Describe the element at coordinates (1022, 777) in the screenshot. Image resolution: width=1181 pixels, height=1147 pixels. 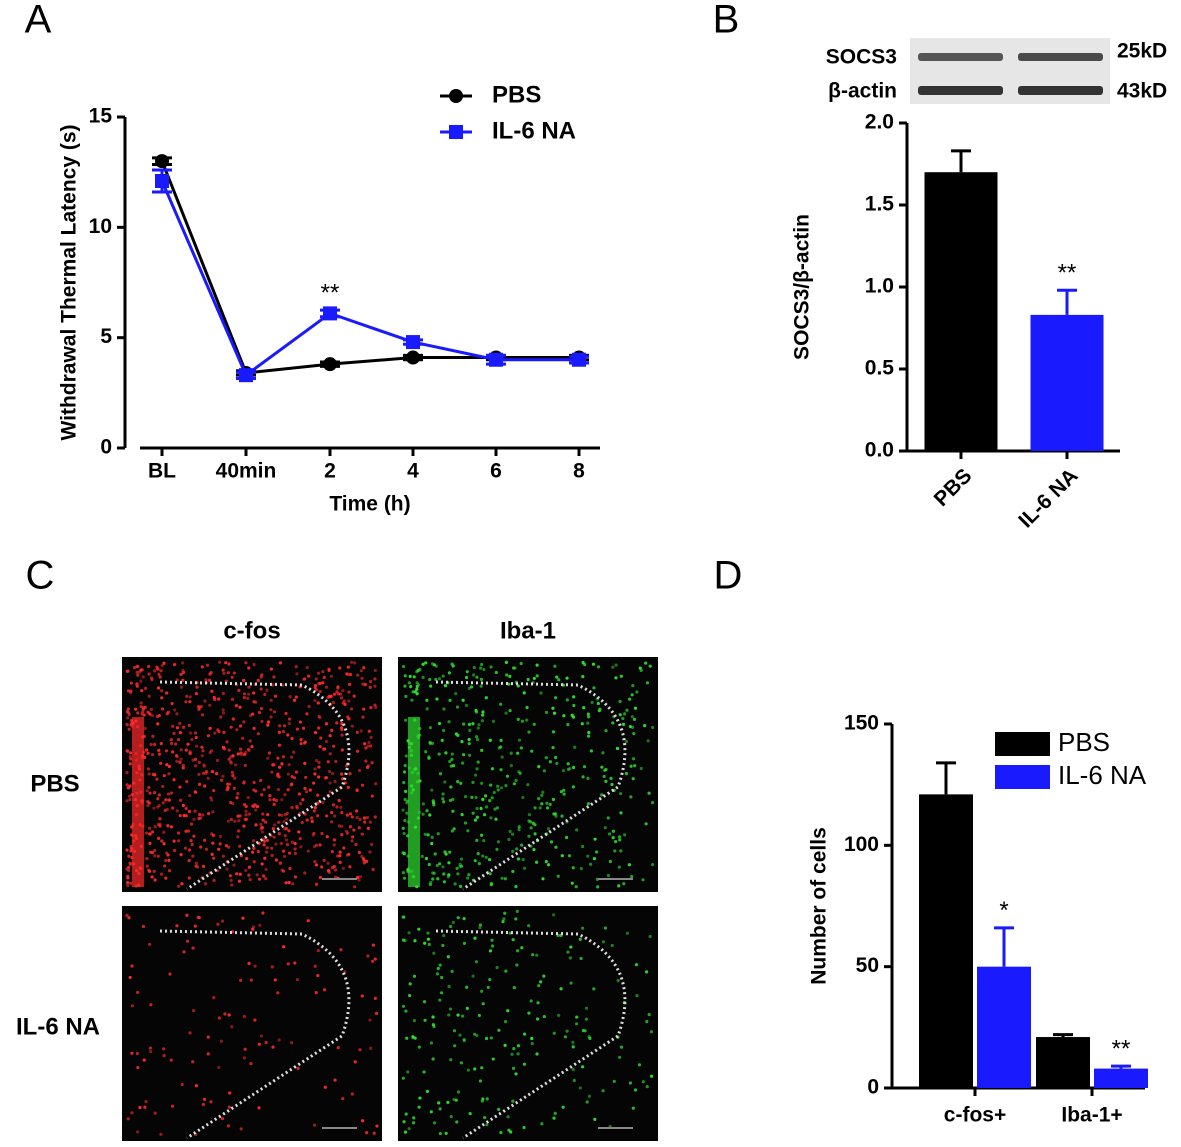
I see `legend-swatch` at that location.